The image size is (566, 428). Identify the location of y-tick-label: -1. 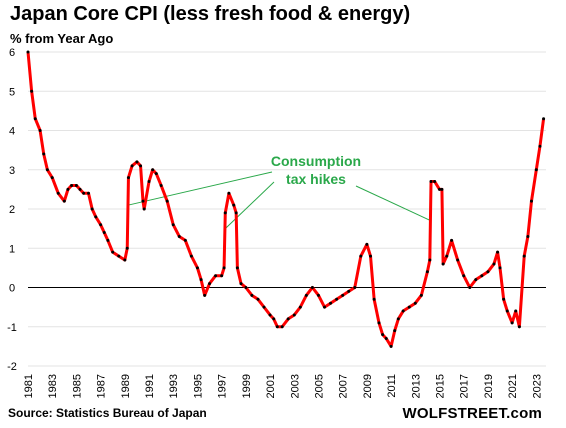
(12, 328).